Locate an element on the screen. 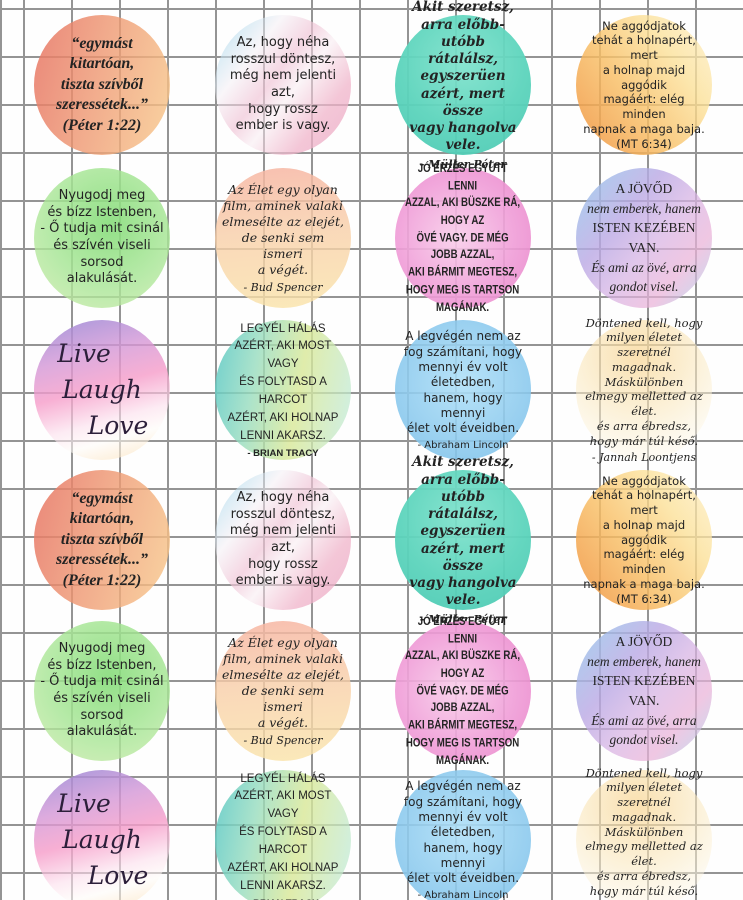 This screenshot has height=900, width=743. quote-author: - BRIAN TRACY is located at coordinates (282, 899).